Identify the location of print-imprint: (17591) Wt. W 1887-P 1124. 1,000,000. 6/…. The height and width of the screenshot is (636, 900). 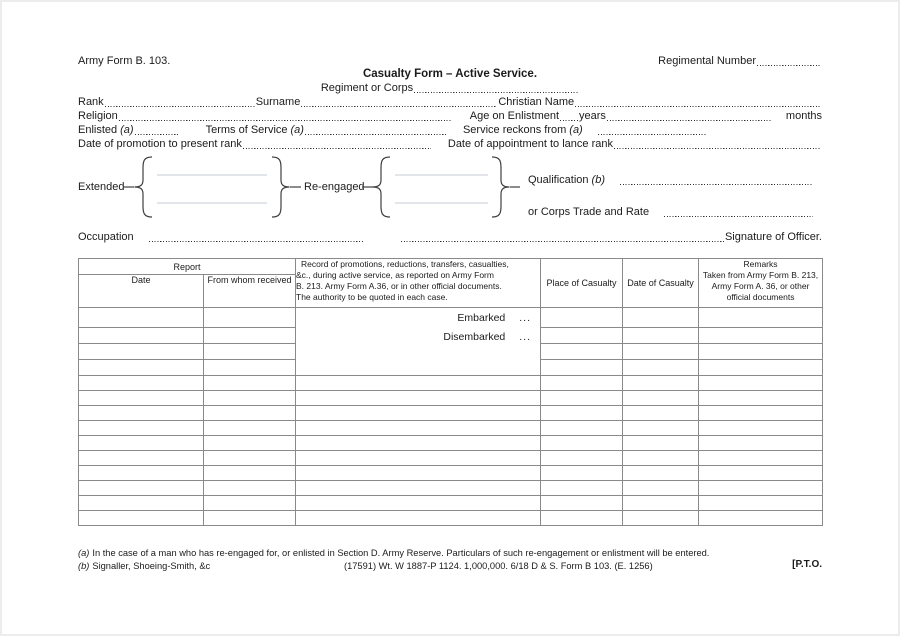
(498, 566).